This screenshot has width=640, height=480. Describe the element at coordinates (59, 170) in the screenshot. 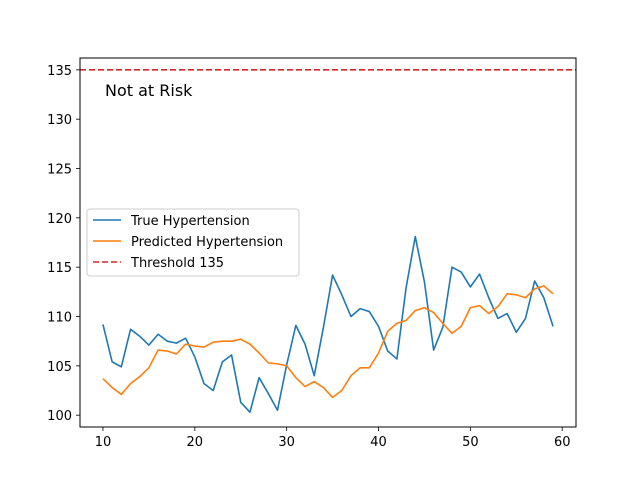

I see `y-tick-label: 125` at that location.